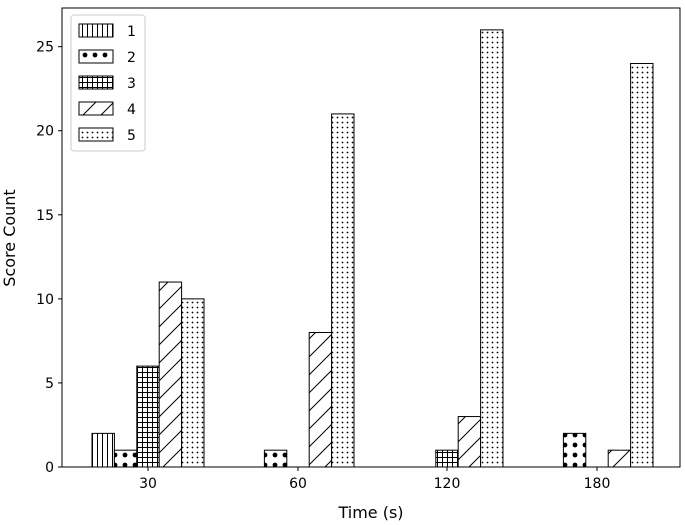 The height and width of the screenshot is (525, 685). Describe the element at coordinates (49, 384) in the screenshot. I see `y-tick-label: 5` at that location.